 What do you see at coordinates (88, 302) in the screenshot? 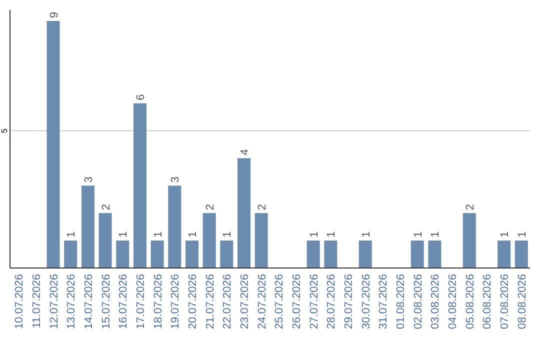
I see `x-tick-label: 14.07.2026` at bounding box center [88, 302].